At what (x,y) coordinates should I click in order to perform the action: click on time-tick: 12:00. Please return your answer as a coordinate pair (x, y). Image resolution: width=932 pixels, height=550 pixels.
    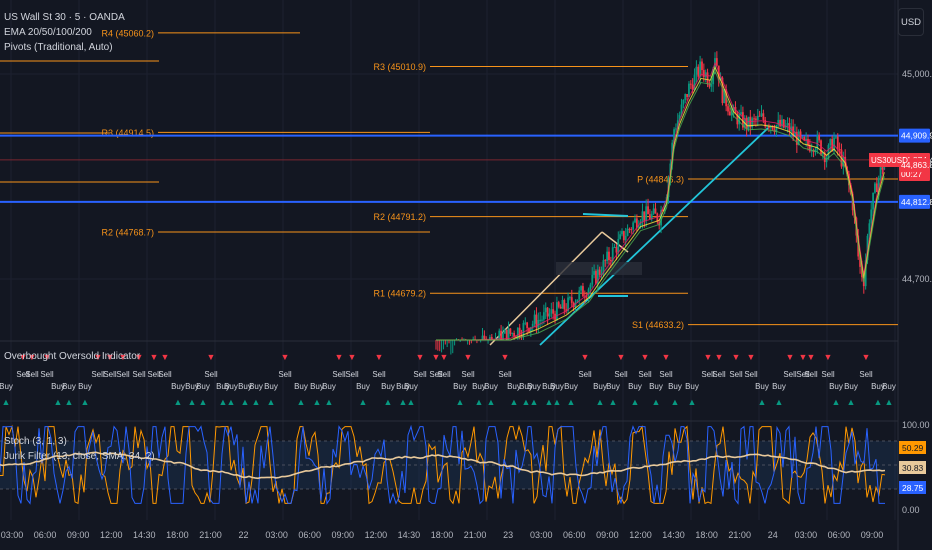
    Looking at the image, I should click on (111, 535).